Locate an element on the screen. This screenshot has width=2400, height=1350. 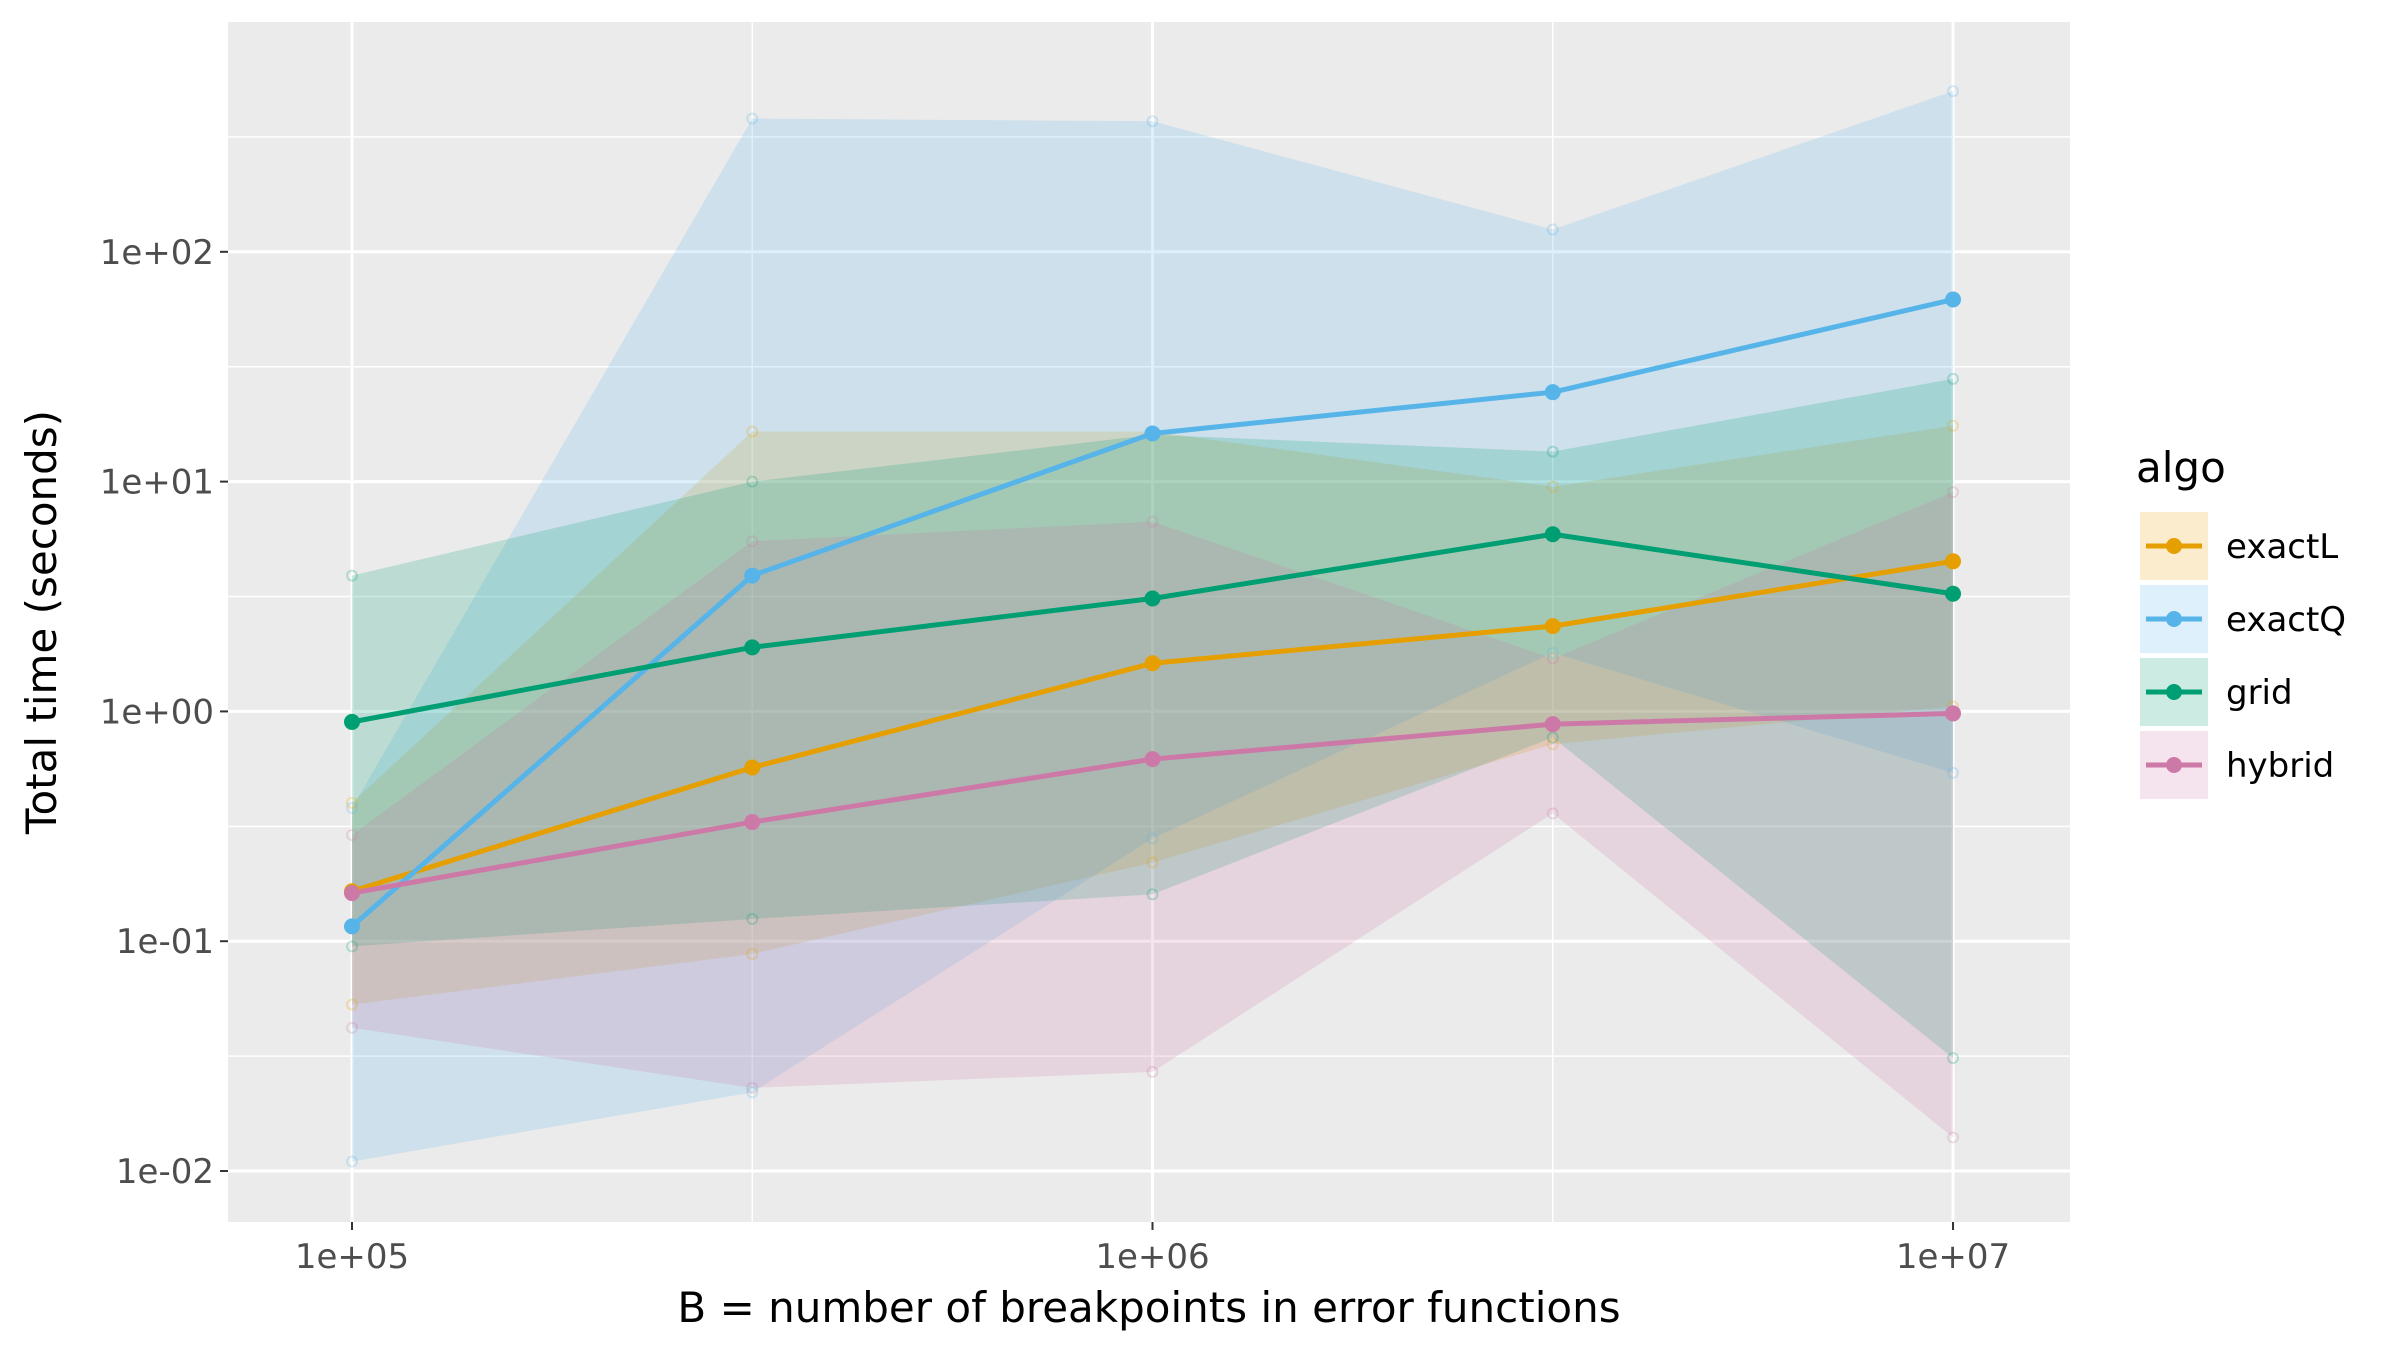
y-tick-label: 1e-02 is located at coordinates (165, 1172).